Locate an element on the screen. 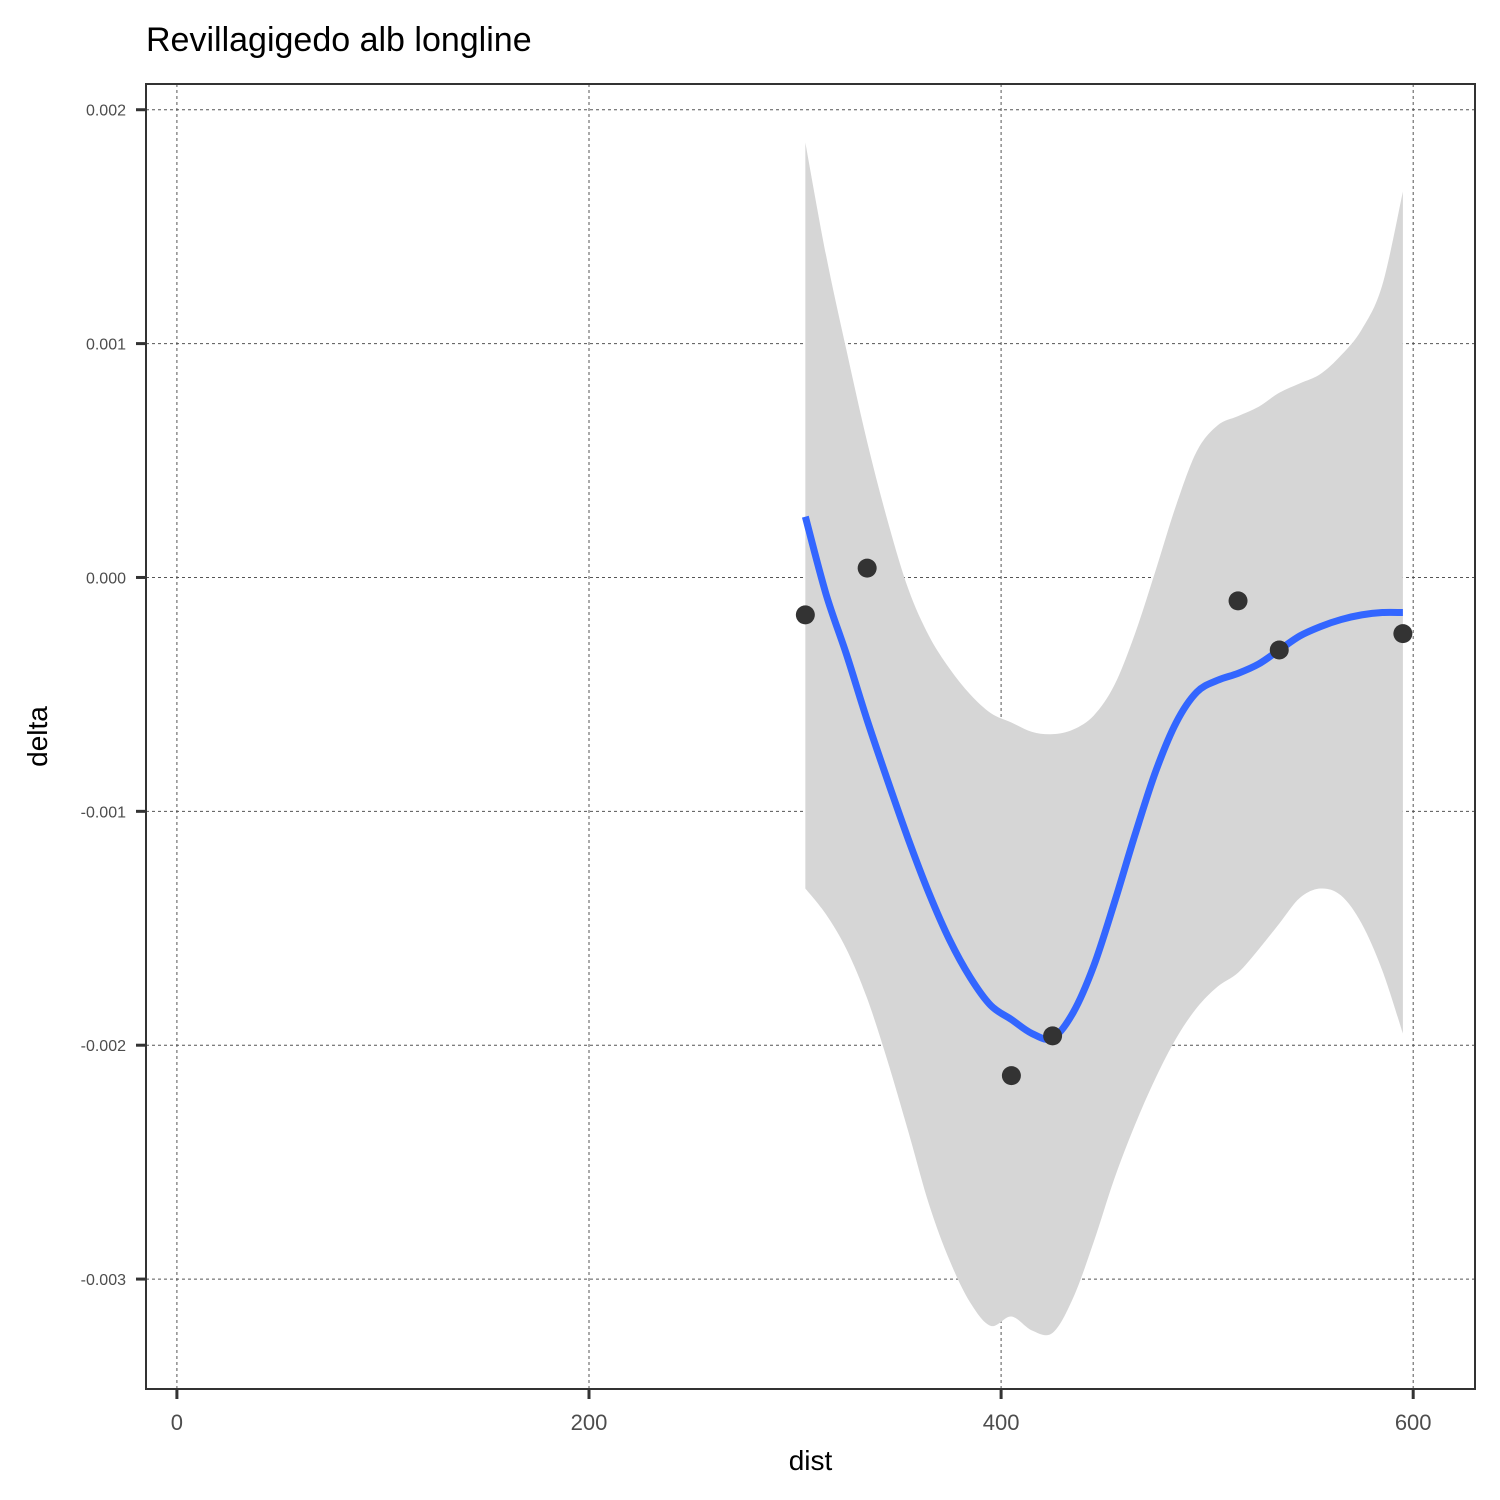 The width and height of the screenshot is (1500, 1500). data-points is located at coordinates (1104, 822).